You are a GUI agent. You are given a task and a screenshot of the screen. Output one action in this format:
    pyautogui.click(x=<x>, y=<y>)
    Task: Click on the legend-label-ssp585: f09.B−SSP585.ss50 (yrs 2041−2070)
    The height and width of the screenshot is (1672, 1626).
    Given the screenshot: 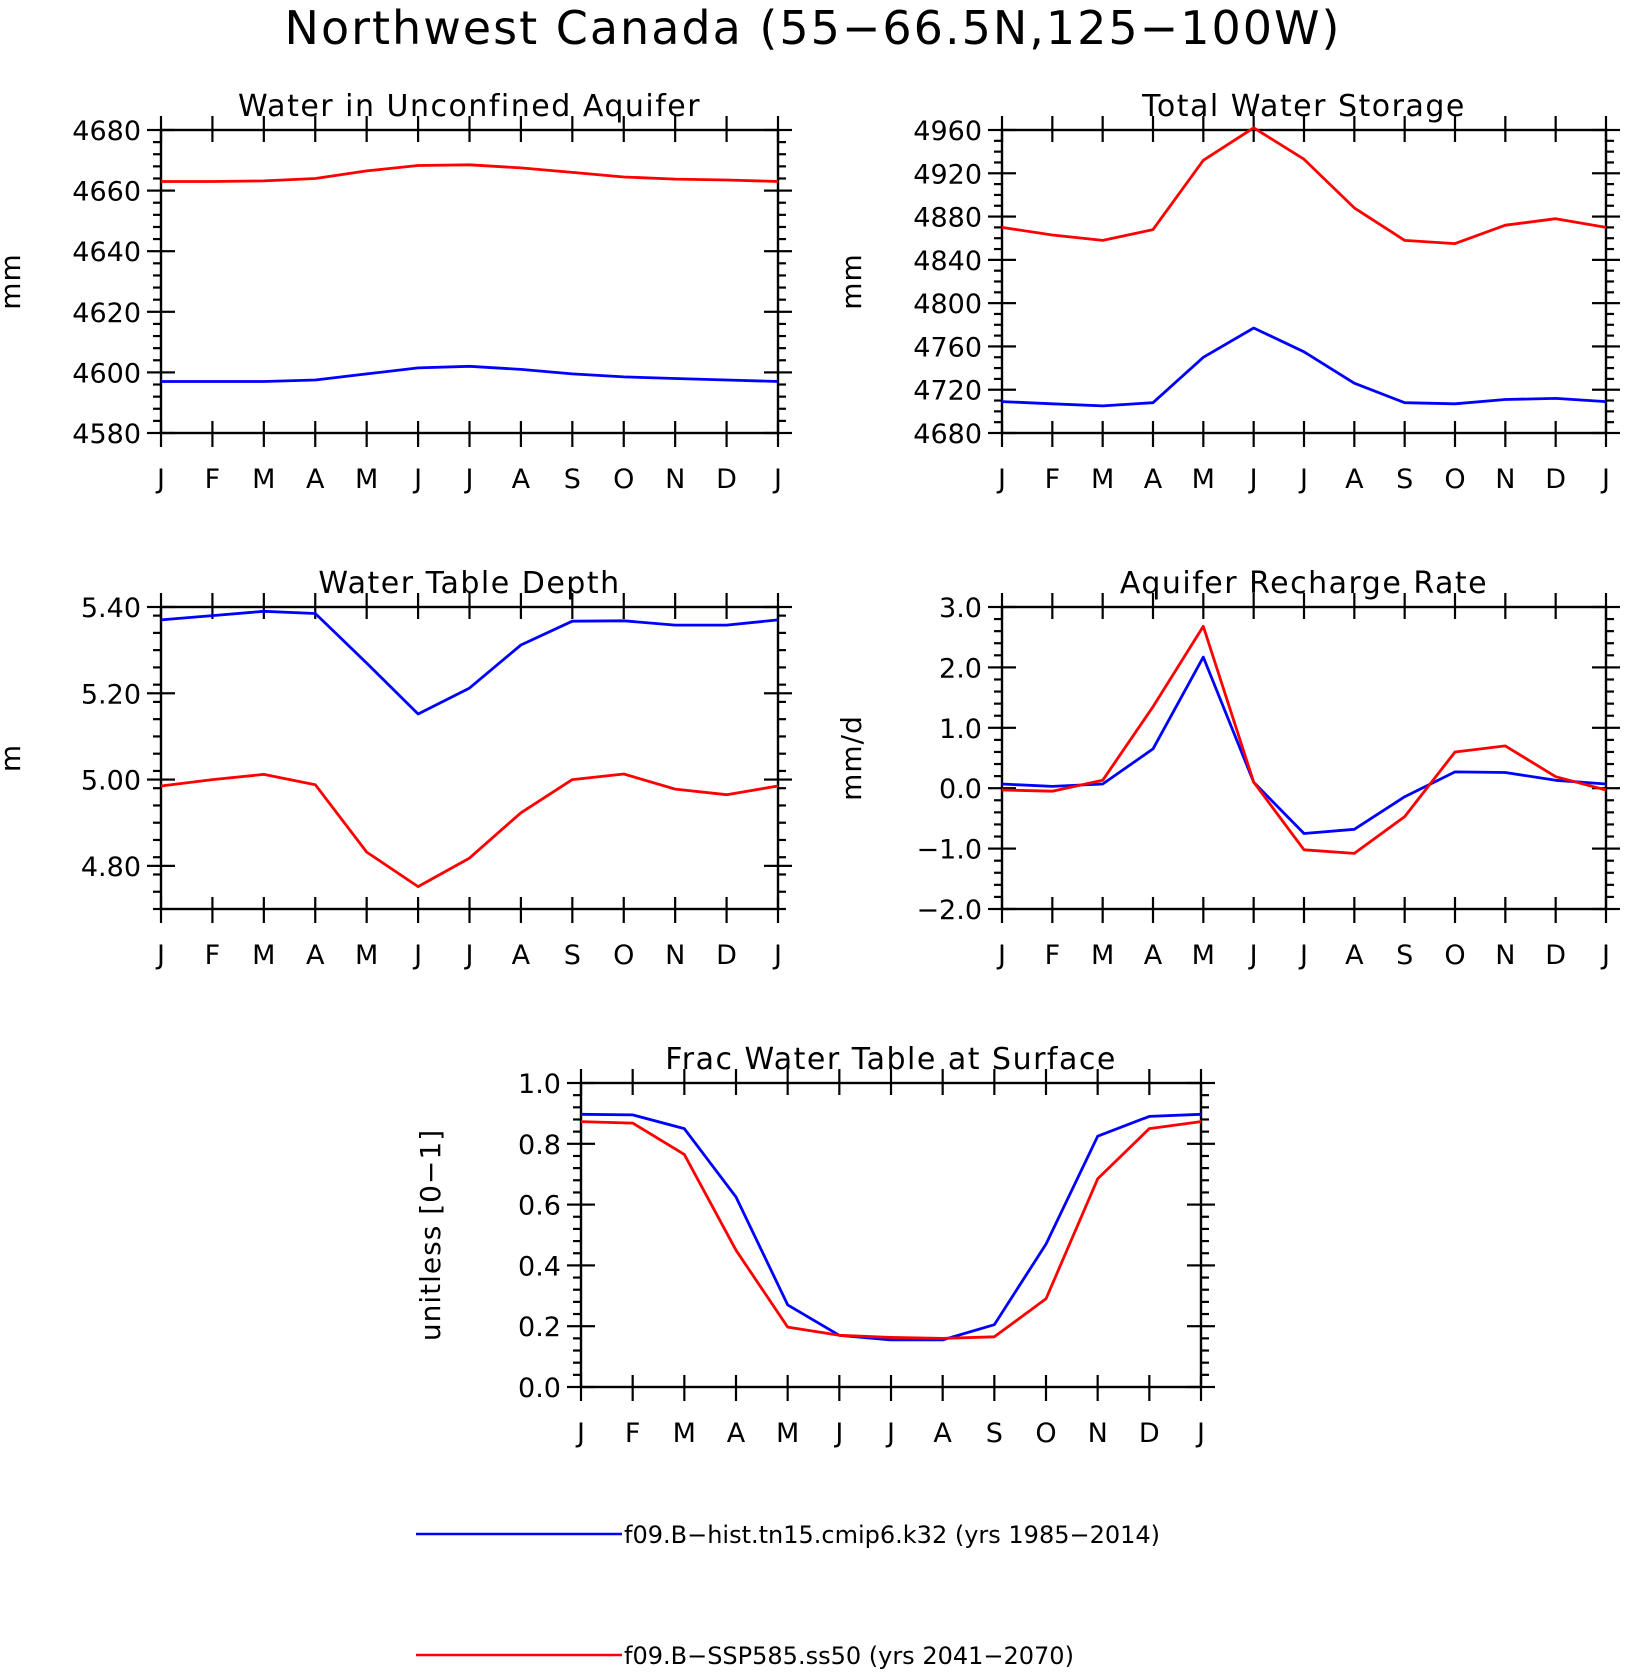 What is the action you would take?
    pyautogui.click(x=849, y=1656)
    